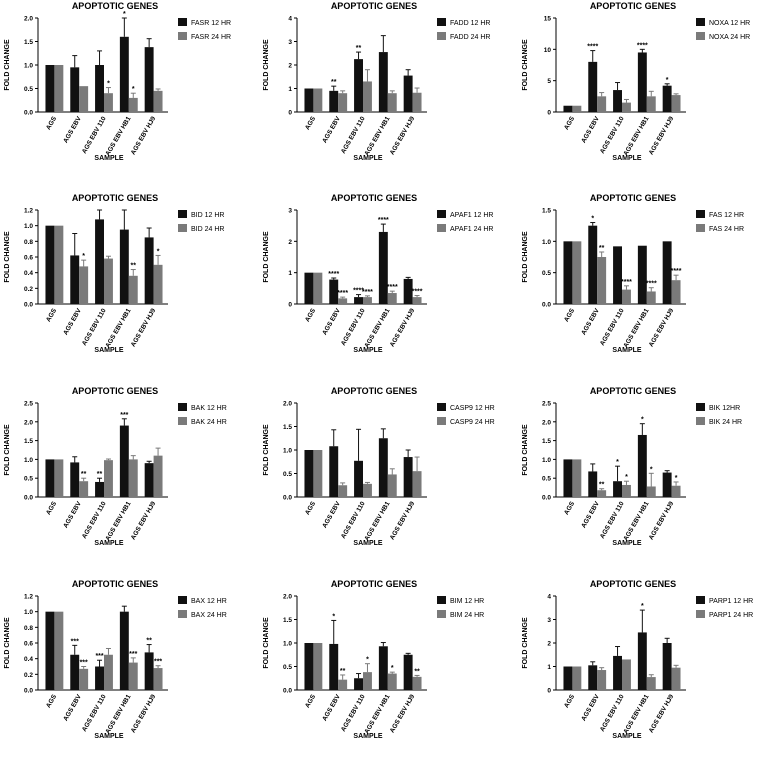 This screenshot has height=768, width=778. Describe the element at coordinates (84, 663) in the screenshot. I see `significance-label: ***` at that location.